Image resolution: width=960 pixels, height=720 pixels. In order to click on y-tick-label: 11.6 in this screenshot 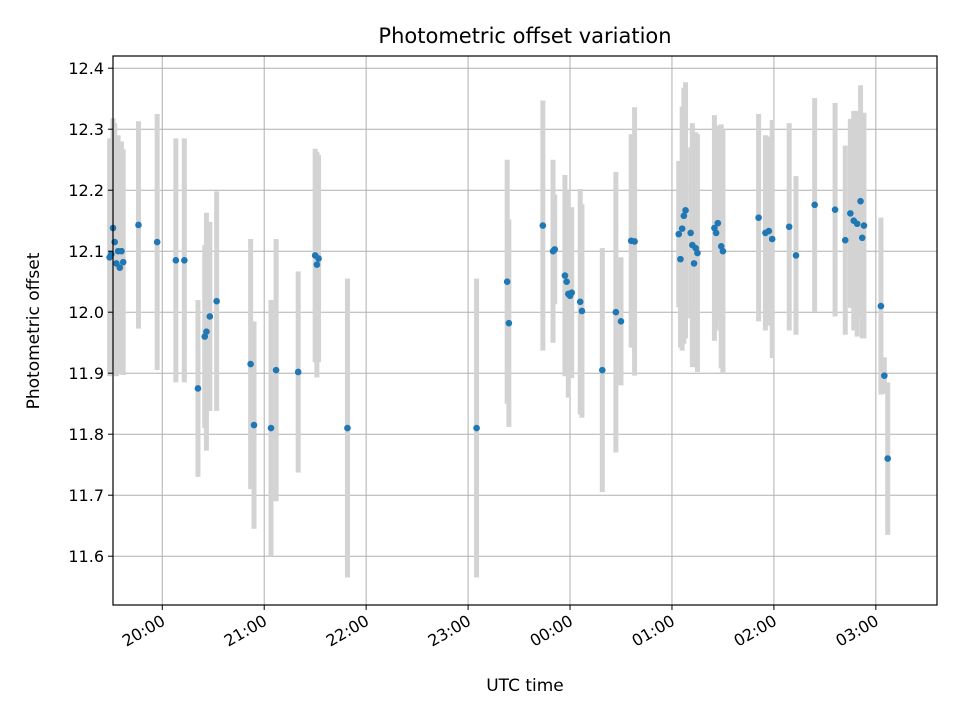, I will do `click(86, 556)`.